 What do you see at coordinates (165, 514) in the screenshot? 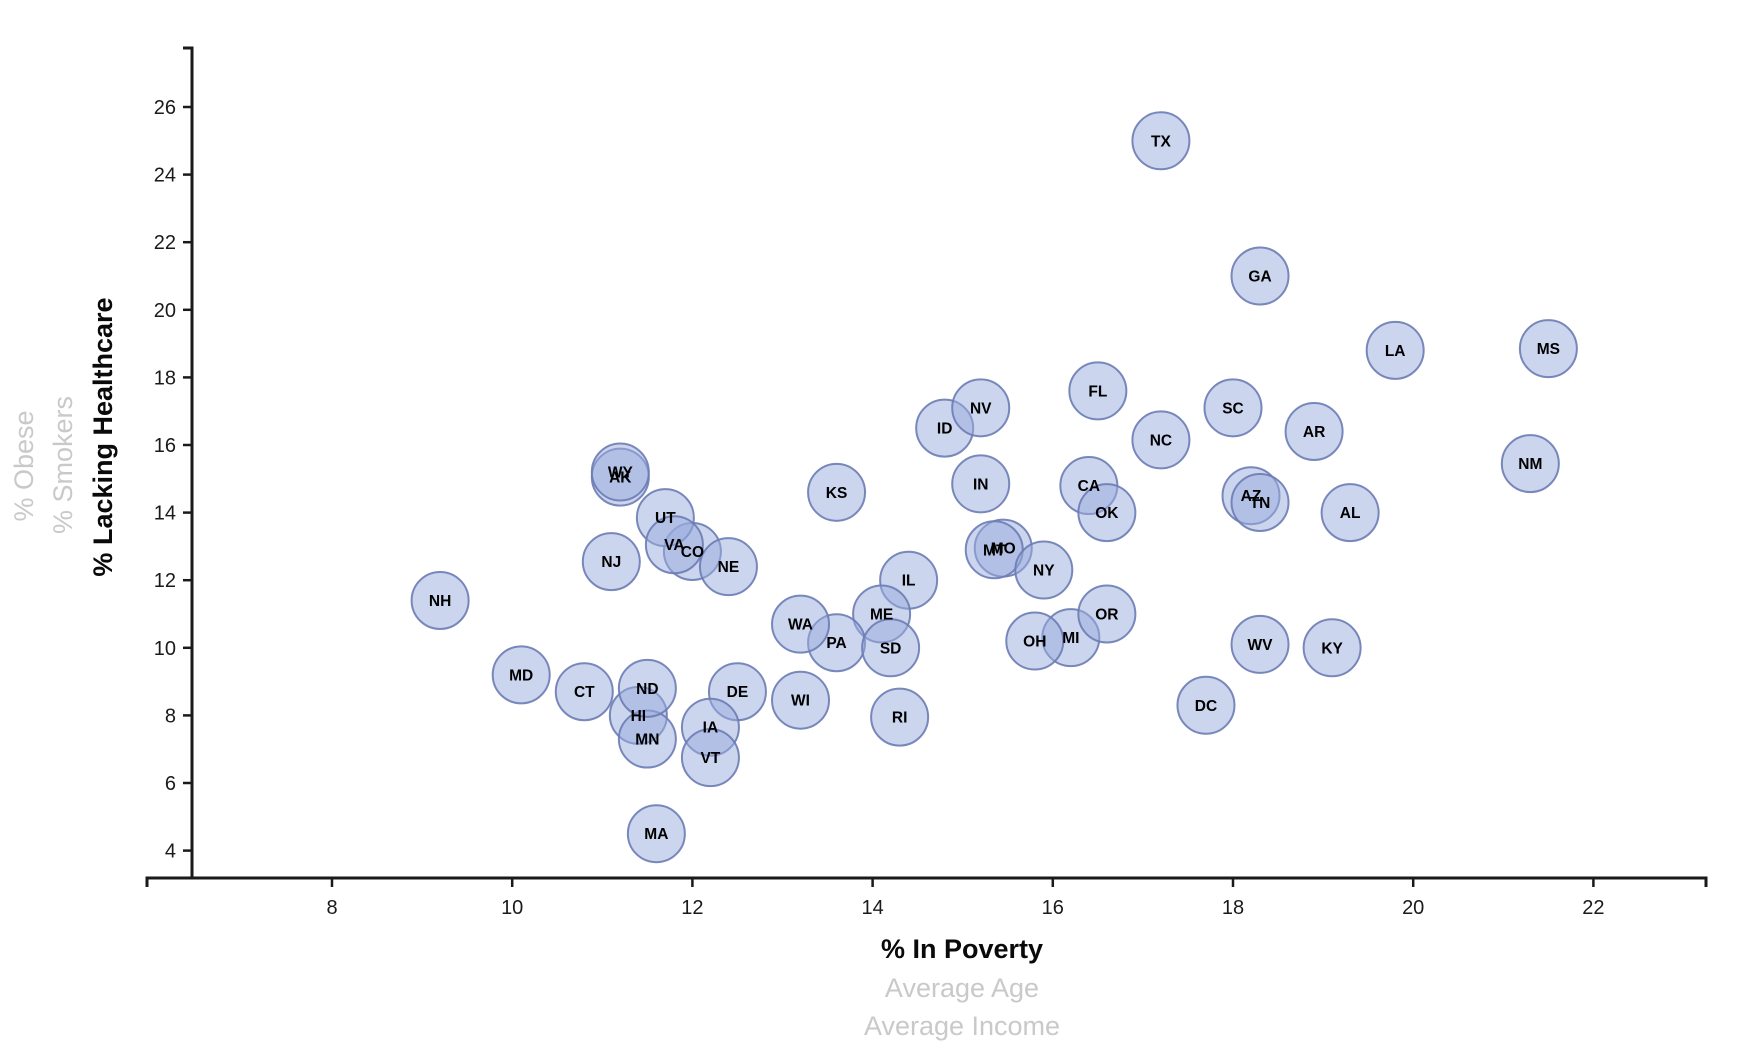
I see `y-tick-label: 14` at bounding box center [165, 514].